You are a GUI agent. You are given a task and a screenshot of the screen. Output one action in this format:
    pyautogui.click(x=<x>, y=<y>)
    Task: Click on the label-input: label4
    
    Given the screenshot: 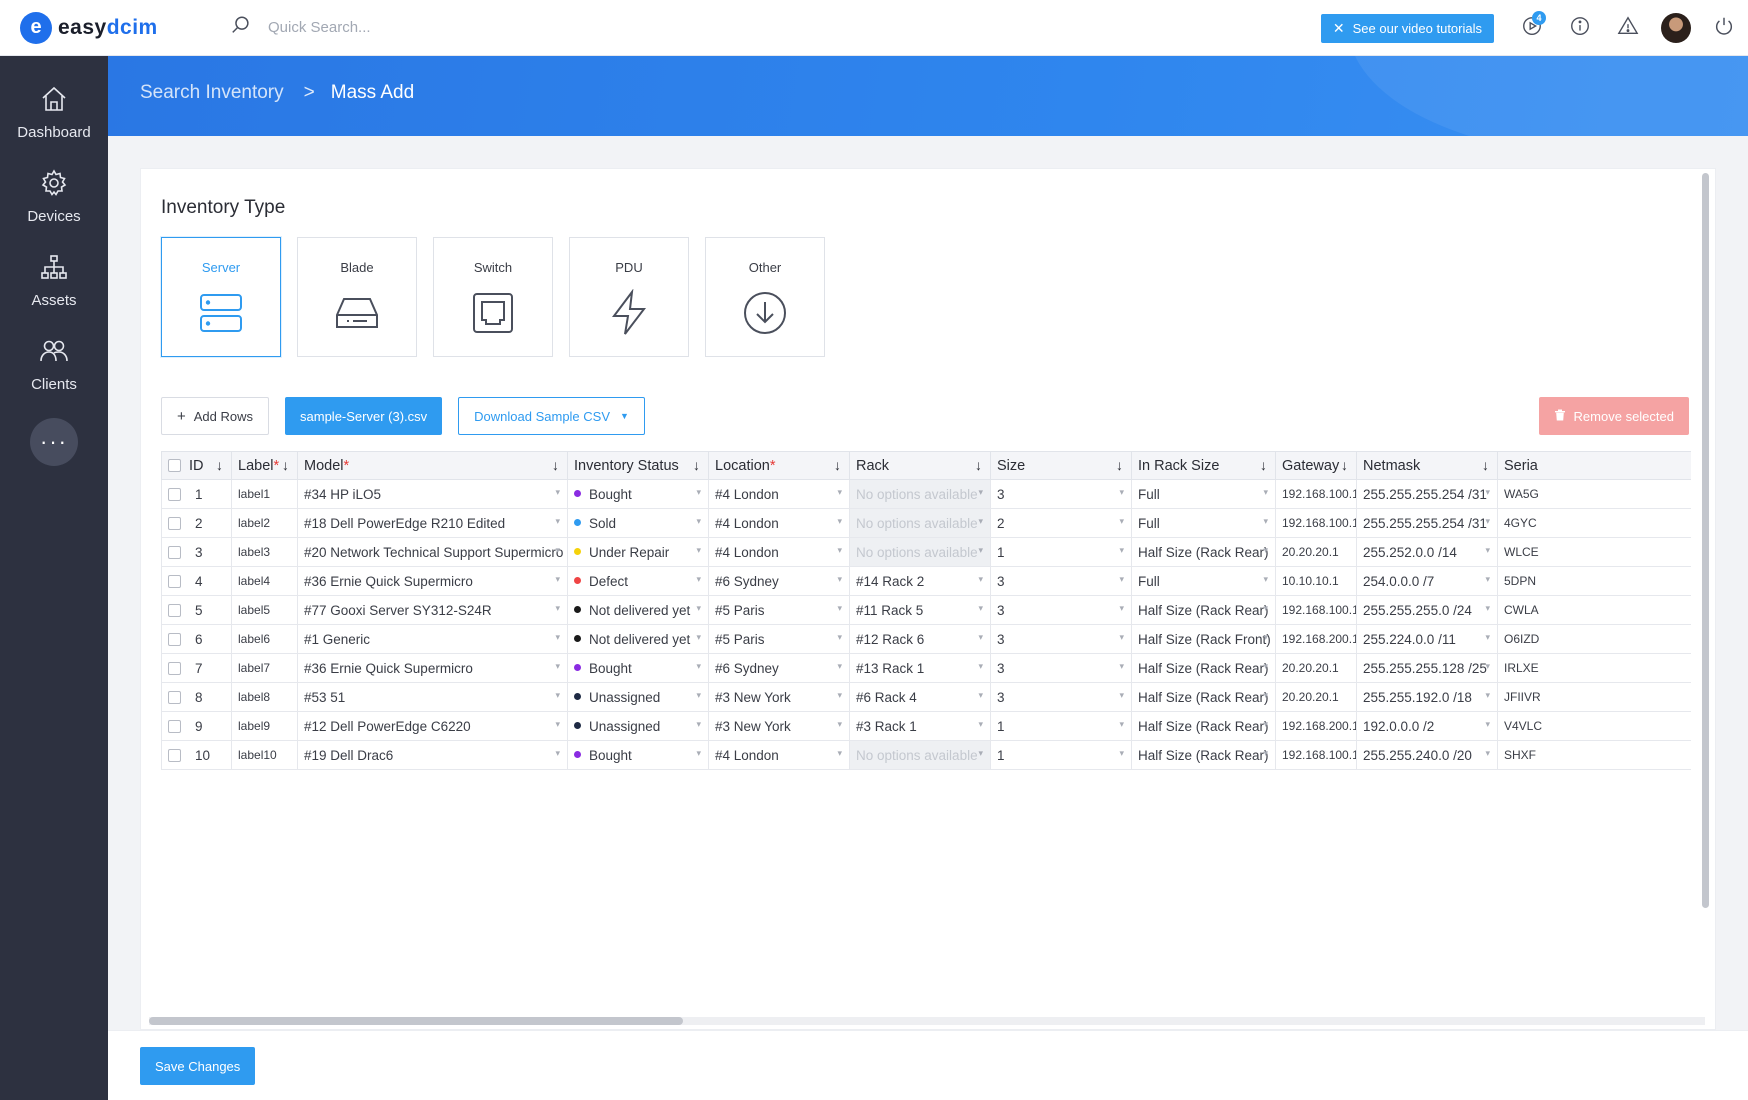 What is the action you would take?
    pyautogui.click(x=264, y=581)
    